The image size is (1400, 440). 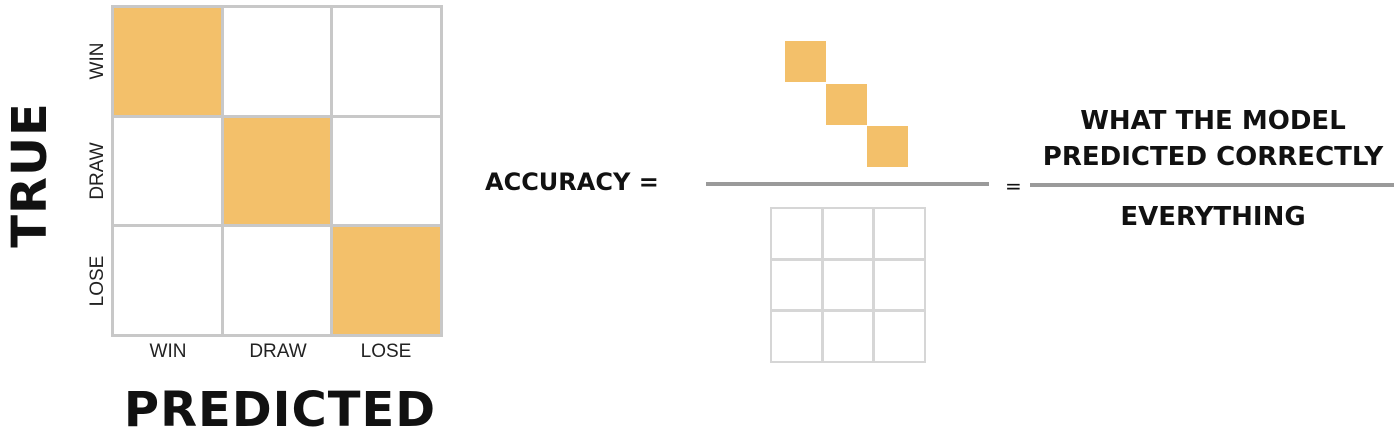 What do you see at coordinates (848, 285) in the screenshot?
I see `denominator-grid` at bounding box center [848, 285].